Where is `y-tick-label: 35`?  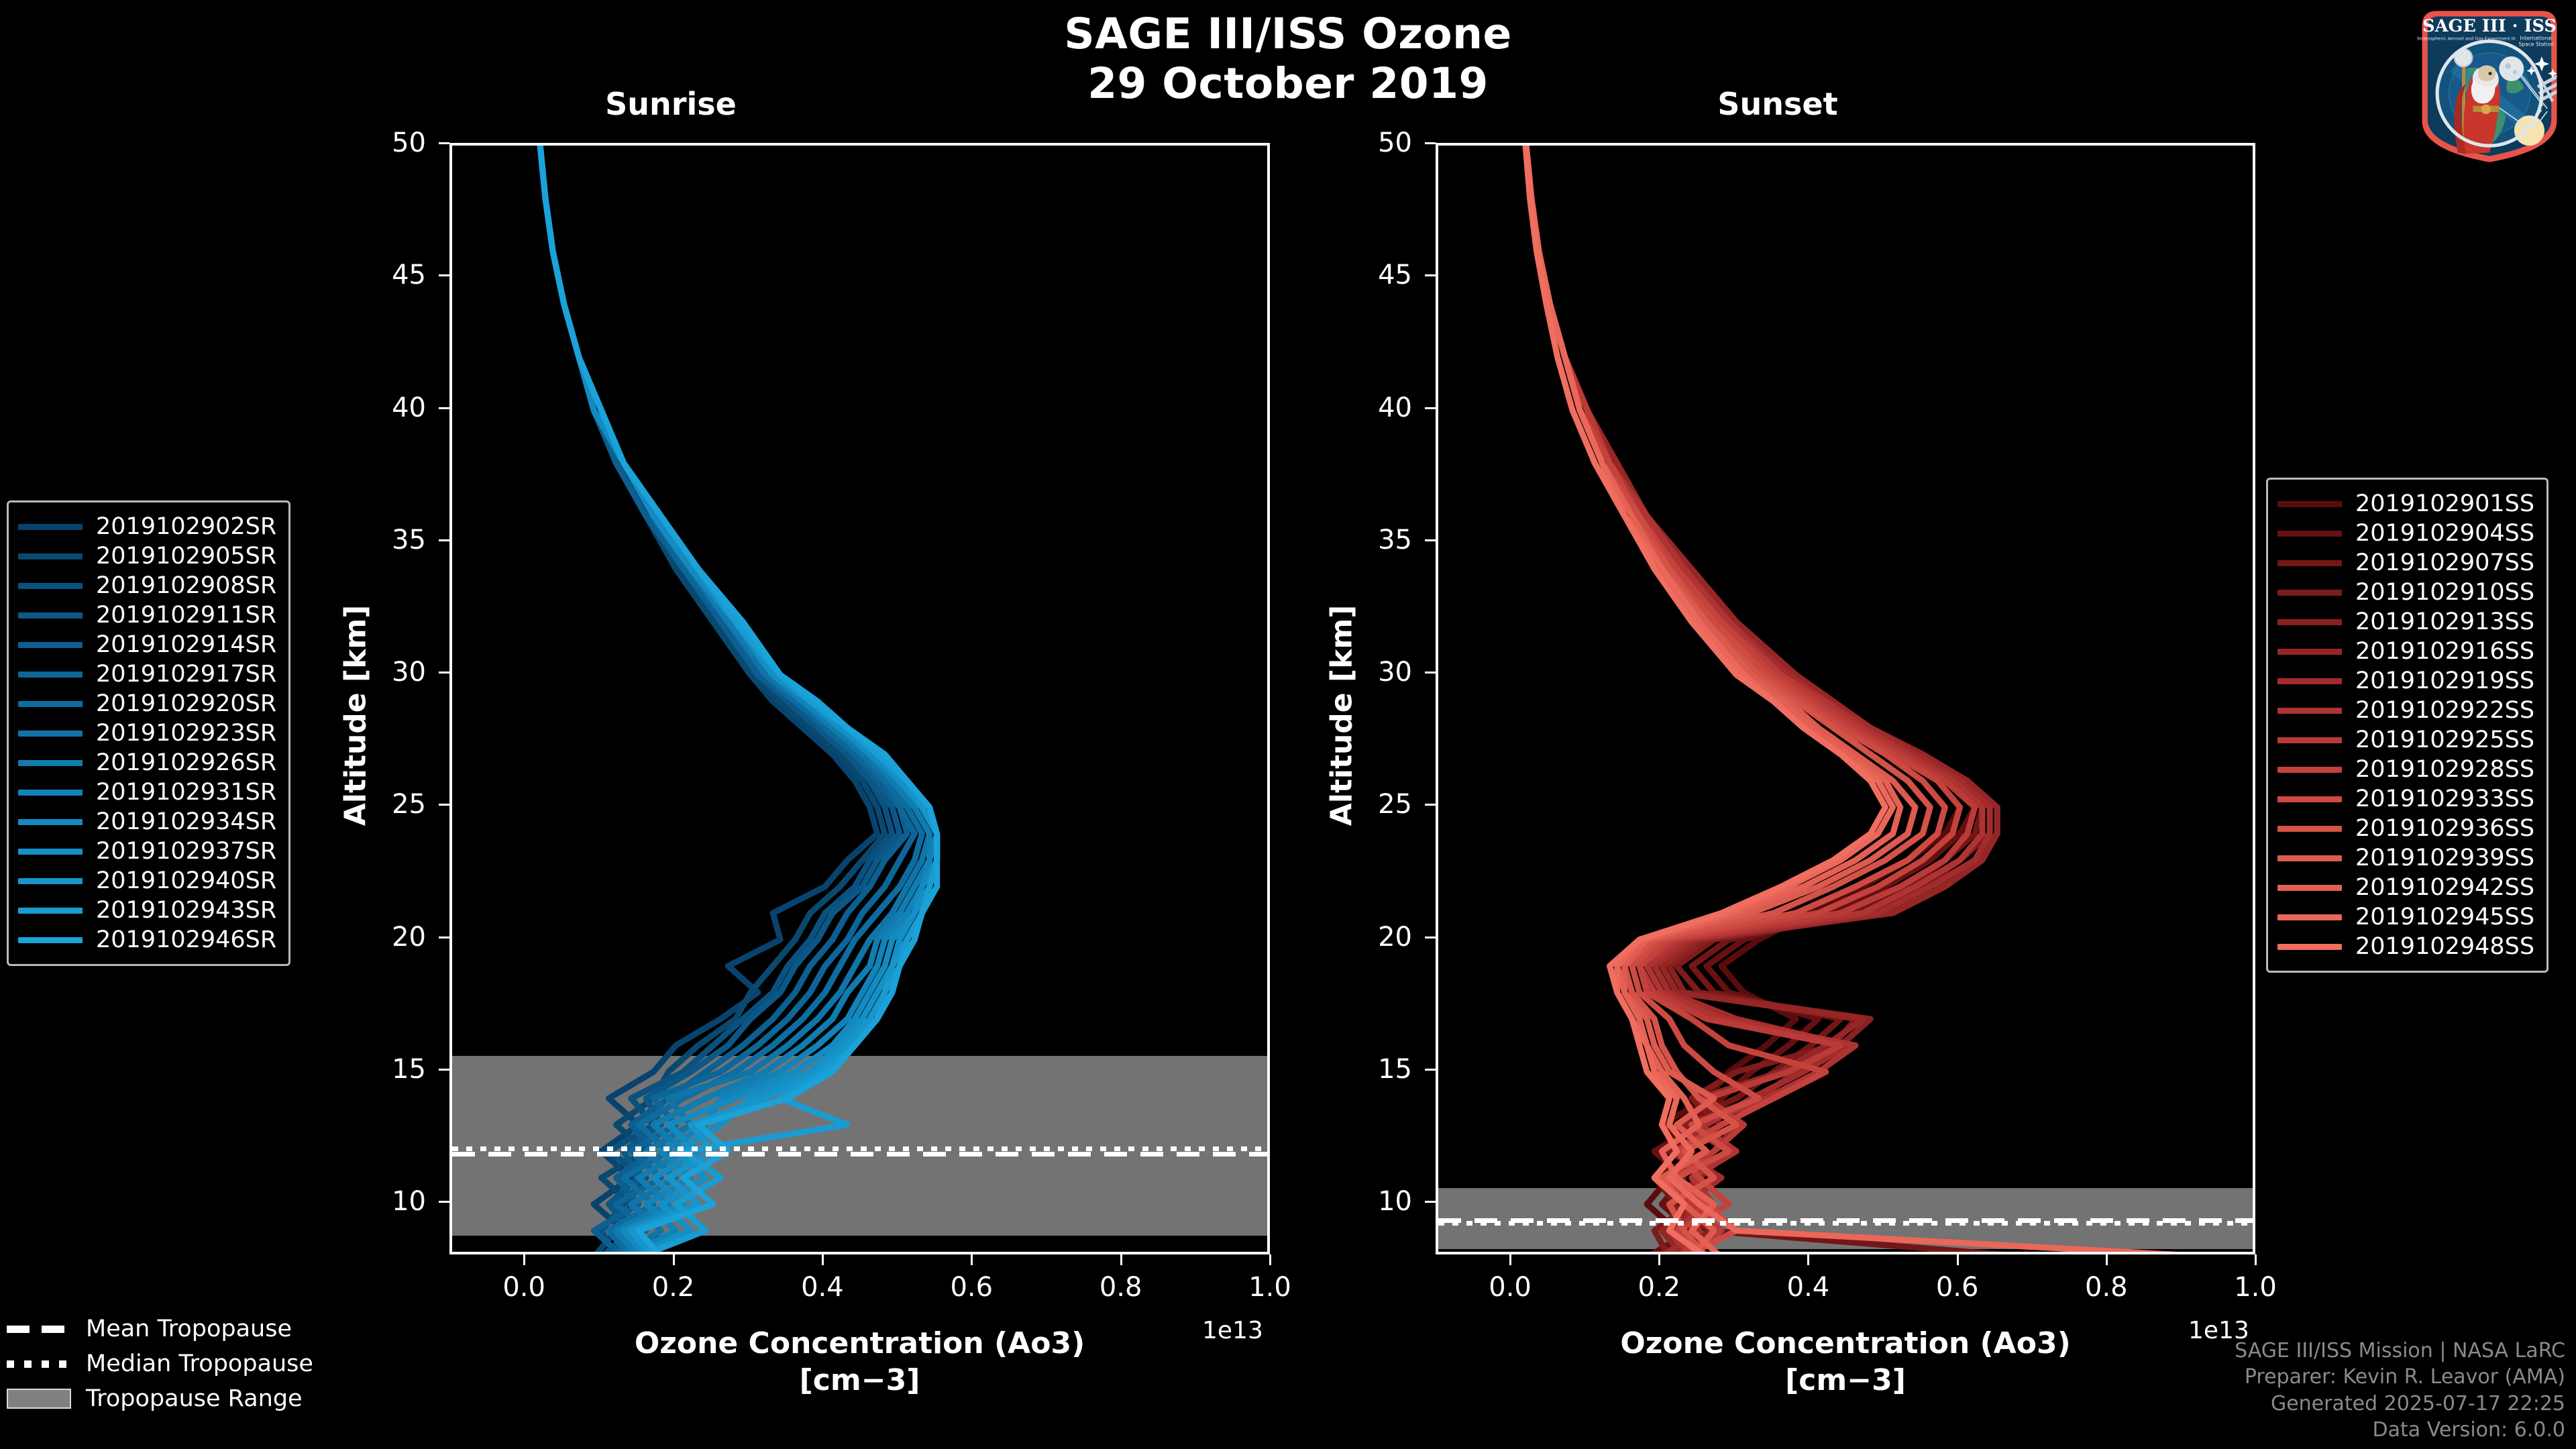 y-tick-label: 35 is located at coordinates (409, 539).